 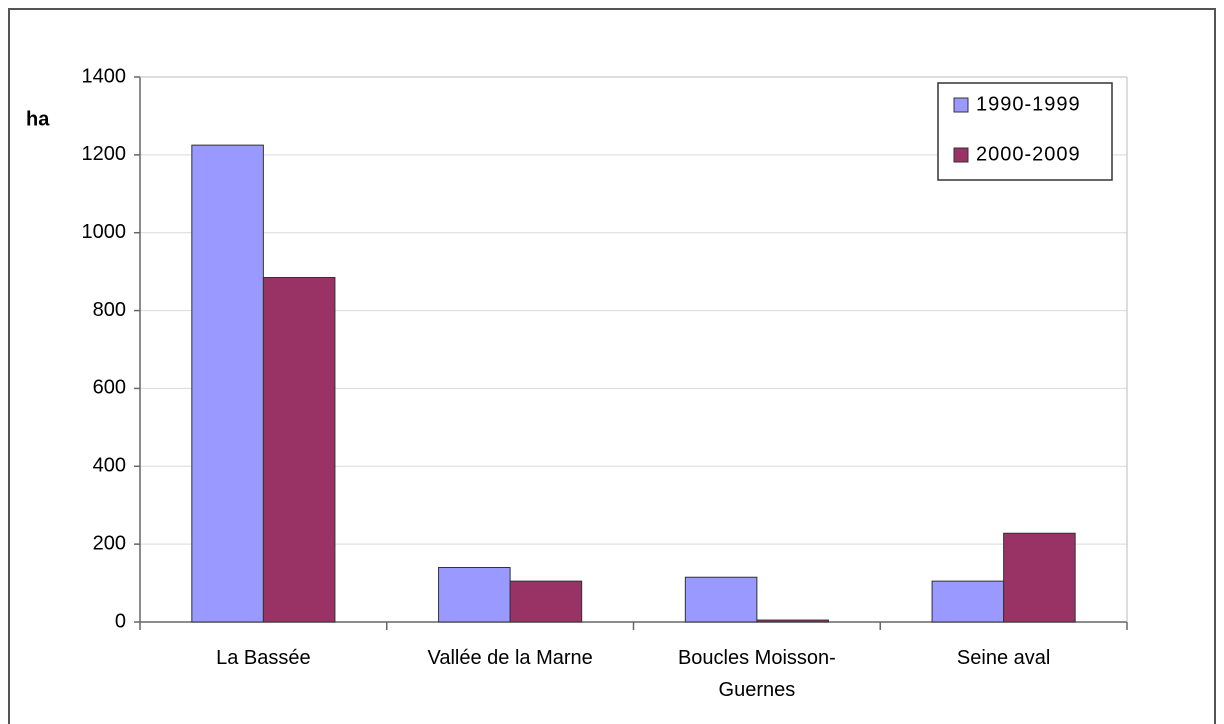 What do you see at coordinates (120, 621) in the screenshot?
I see `y-tick-label: 0` at bounding box center [120, 621].